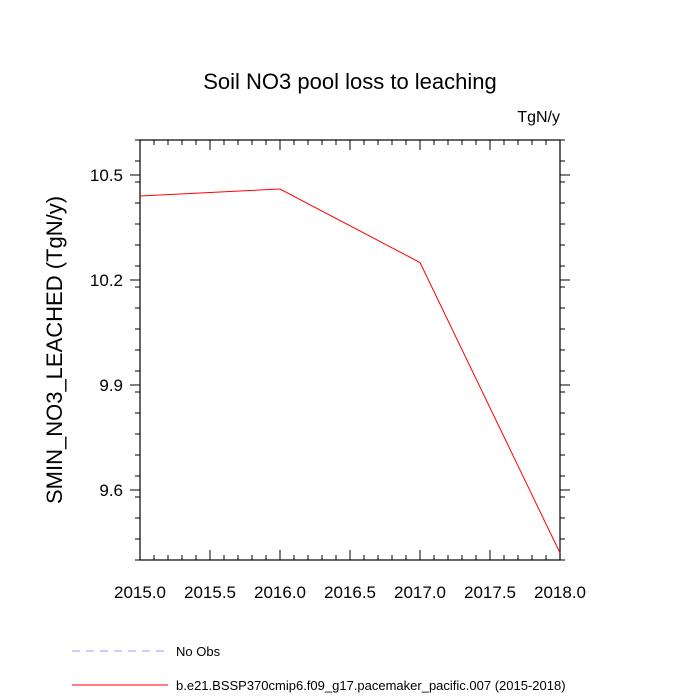  Describe the element at coordinates (111, 490) in the screenshot. I see `y-tick-label: 9.6` at that location.